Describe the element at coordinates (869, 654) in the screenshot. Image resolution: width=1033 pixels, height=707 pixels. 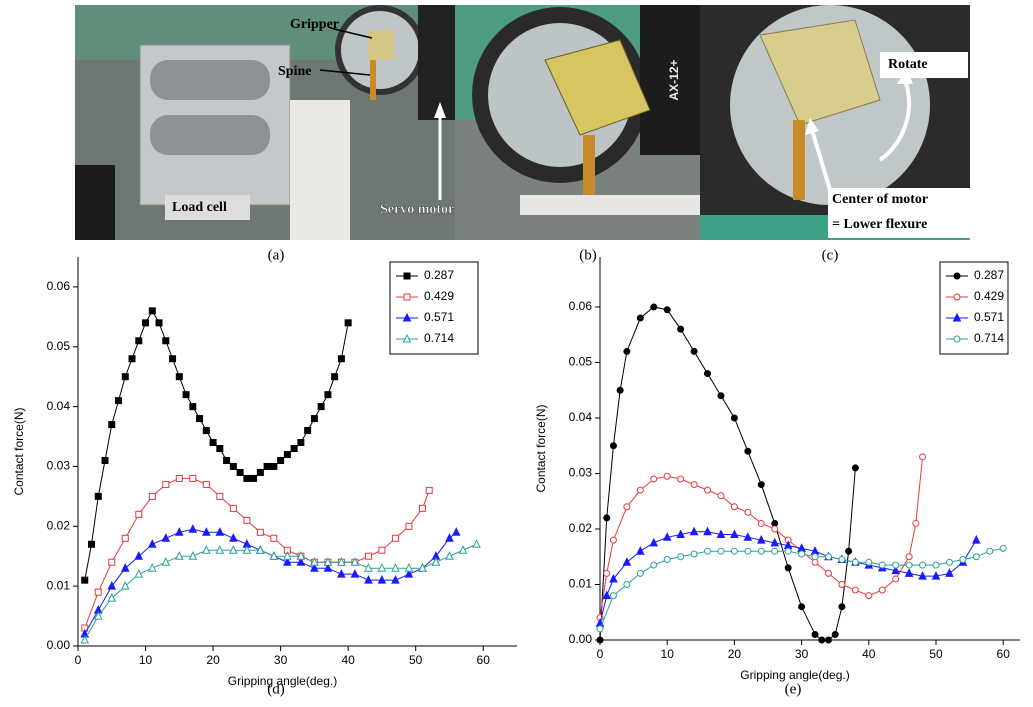
I see `x-tick-label: 40` at that location.